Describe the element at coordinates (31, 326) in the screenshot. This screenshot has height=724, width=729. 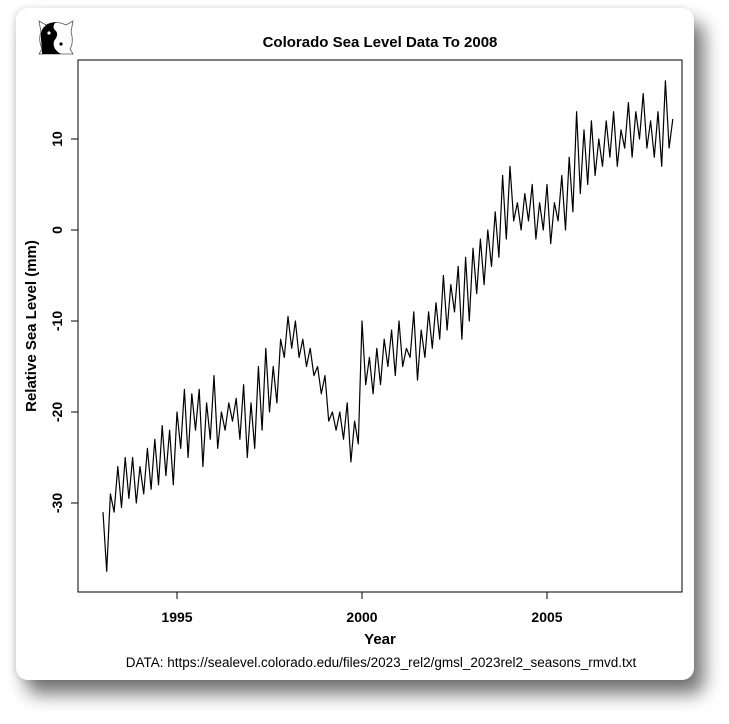
I see `y-axis-label: Relative Sea Level (mm)` at that location.